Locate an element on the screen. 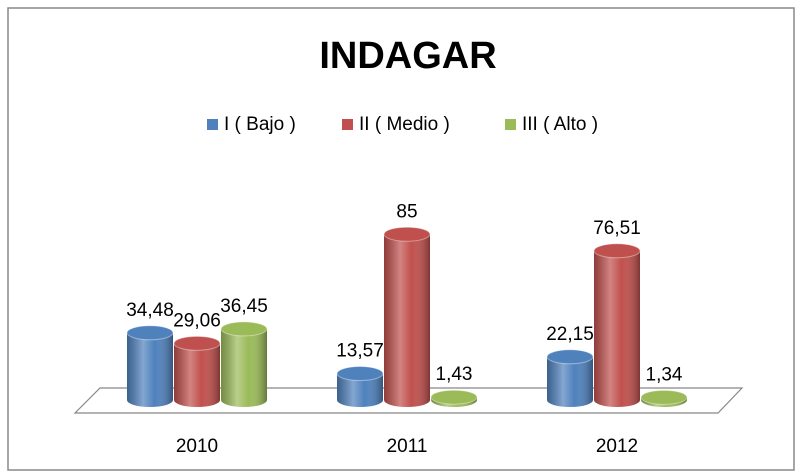 This screenshot has width=801, height=476. data-label: 1,34 is located at coordinates (664, 374).